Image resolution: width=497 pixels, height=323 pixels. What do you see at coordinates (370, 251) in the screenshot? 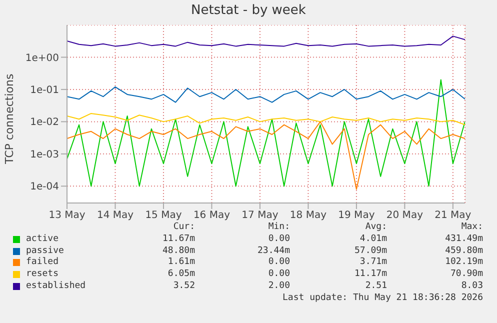
I see `text: 57.09m` at bounding box center [370, 251].